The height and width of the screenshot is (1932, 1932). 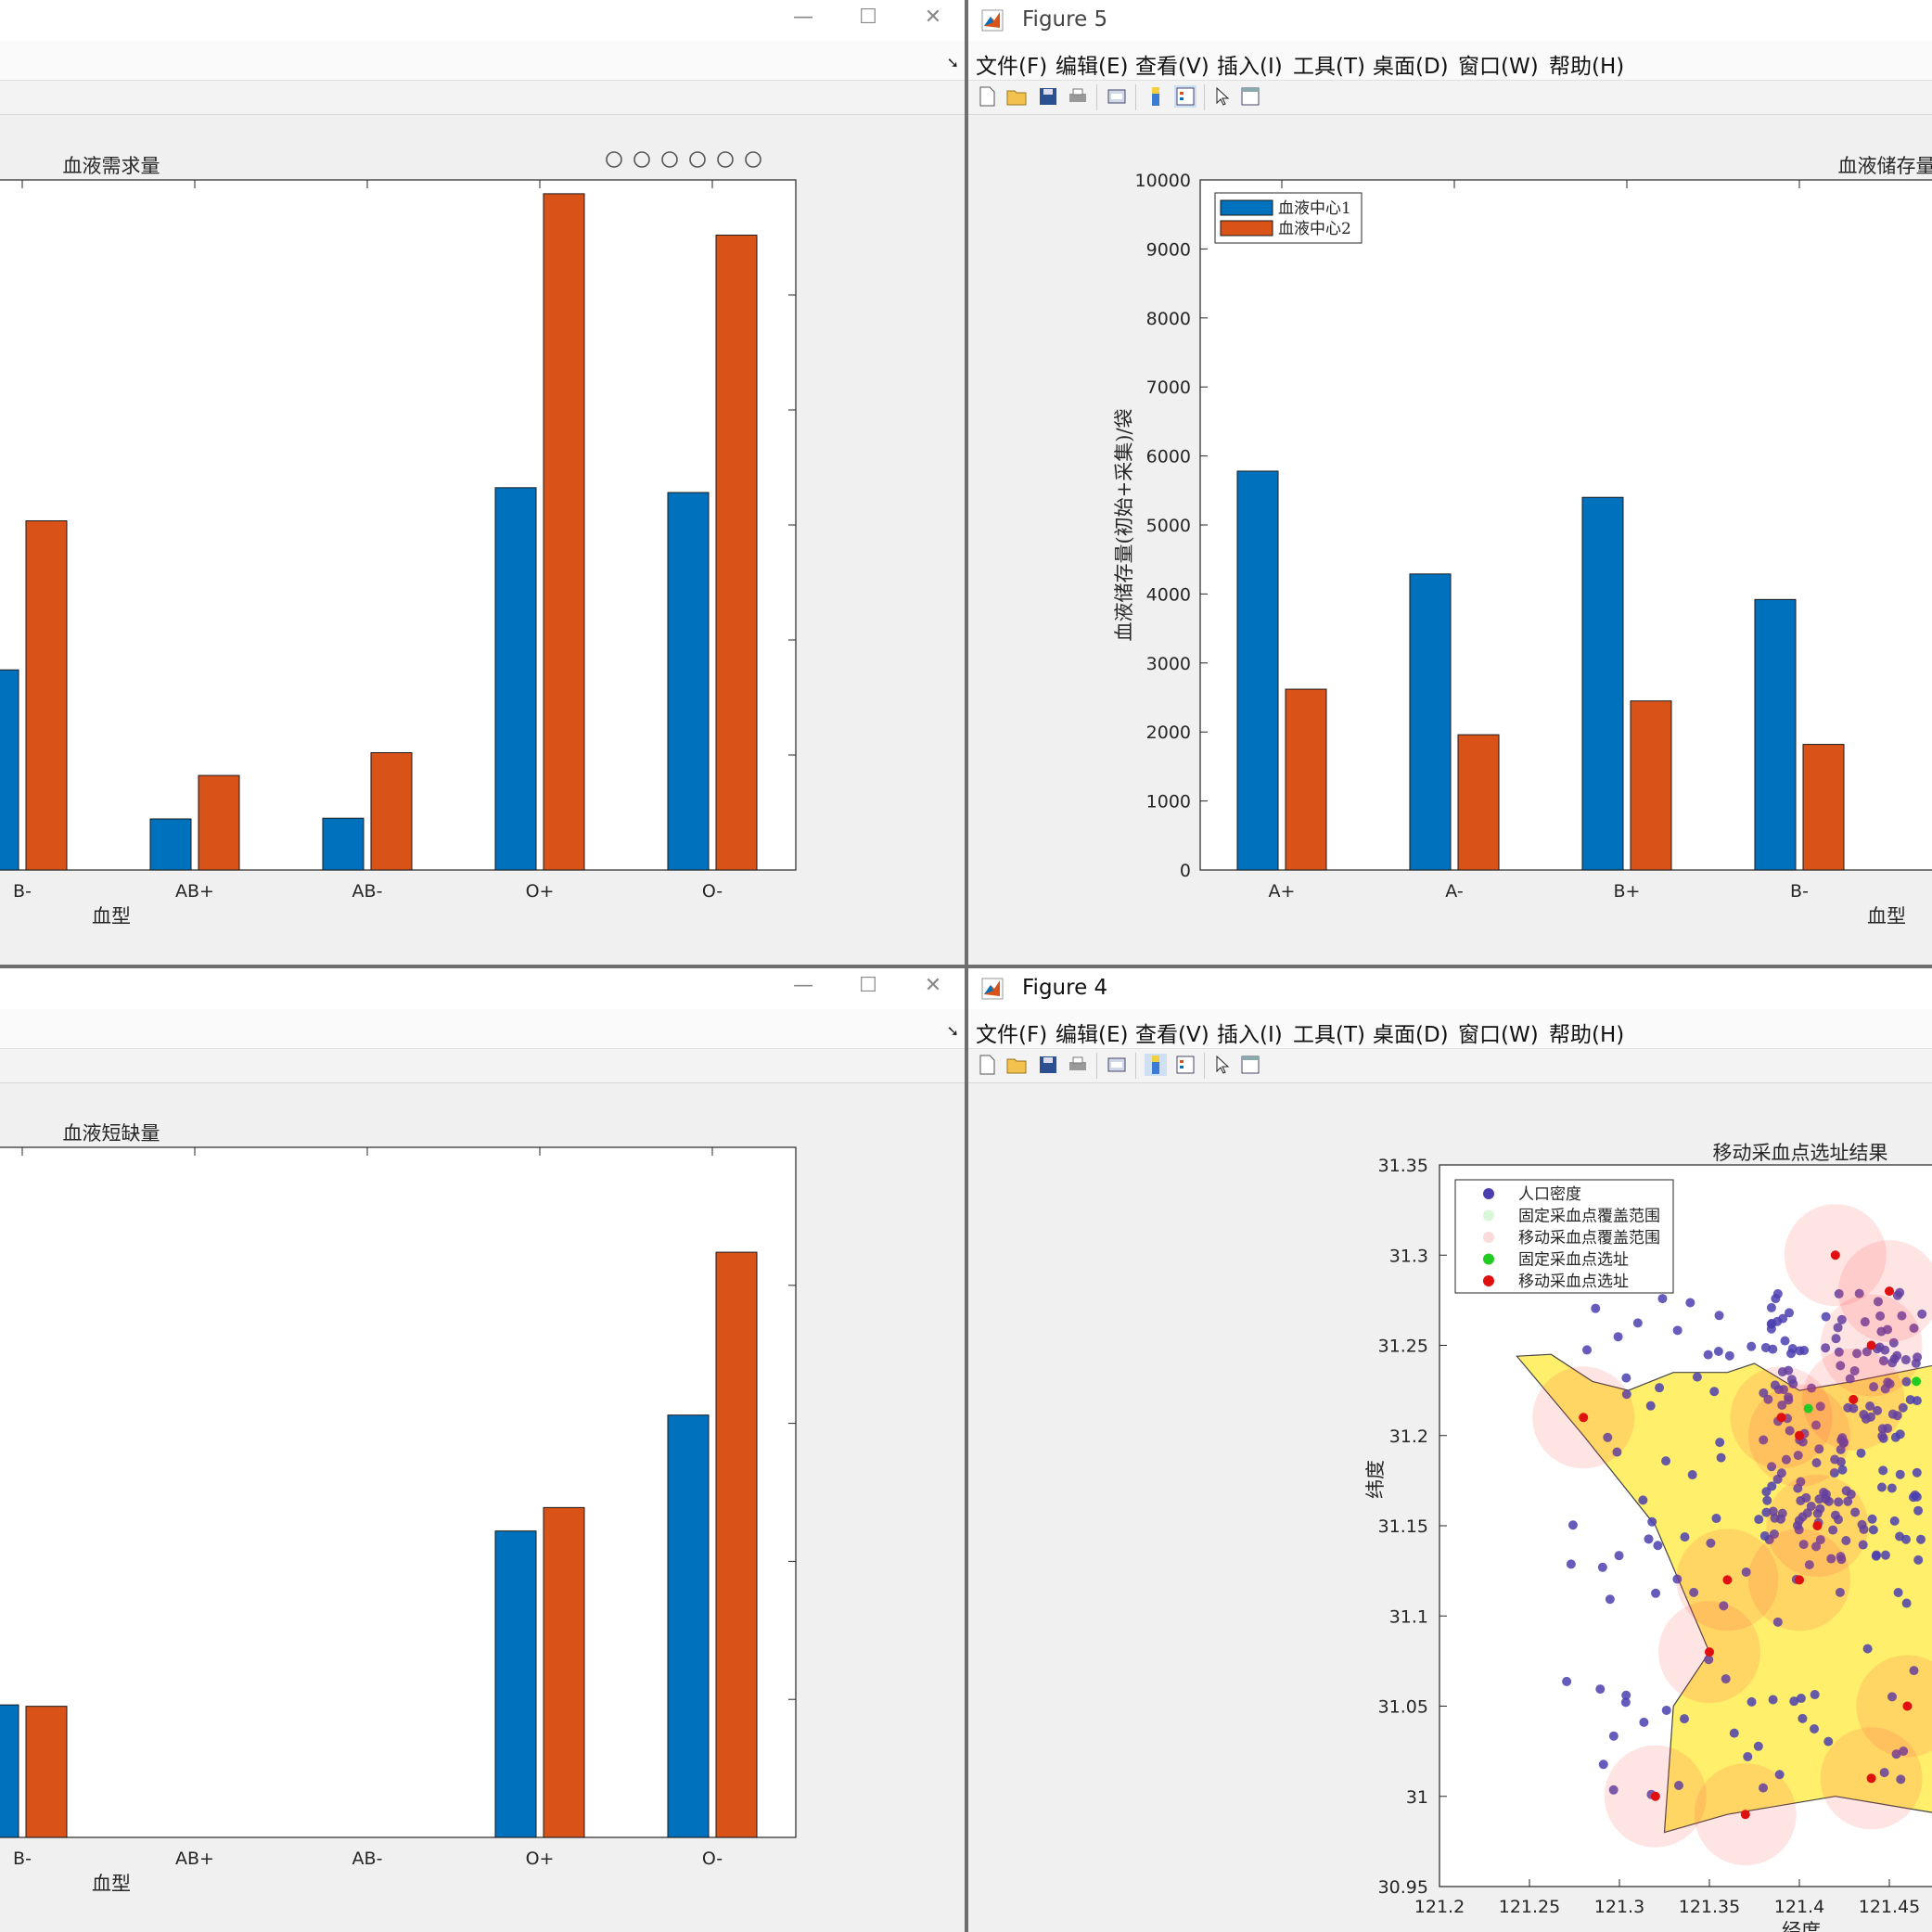 I want to click on window-titlebar: Figure 4, so click(x=1450, y=988).